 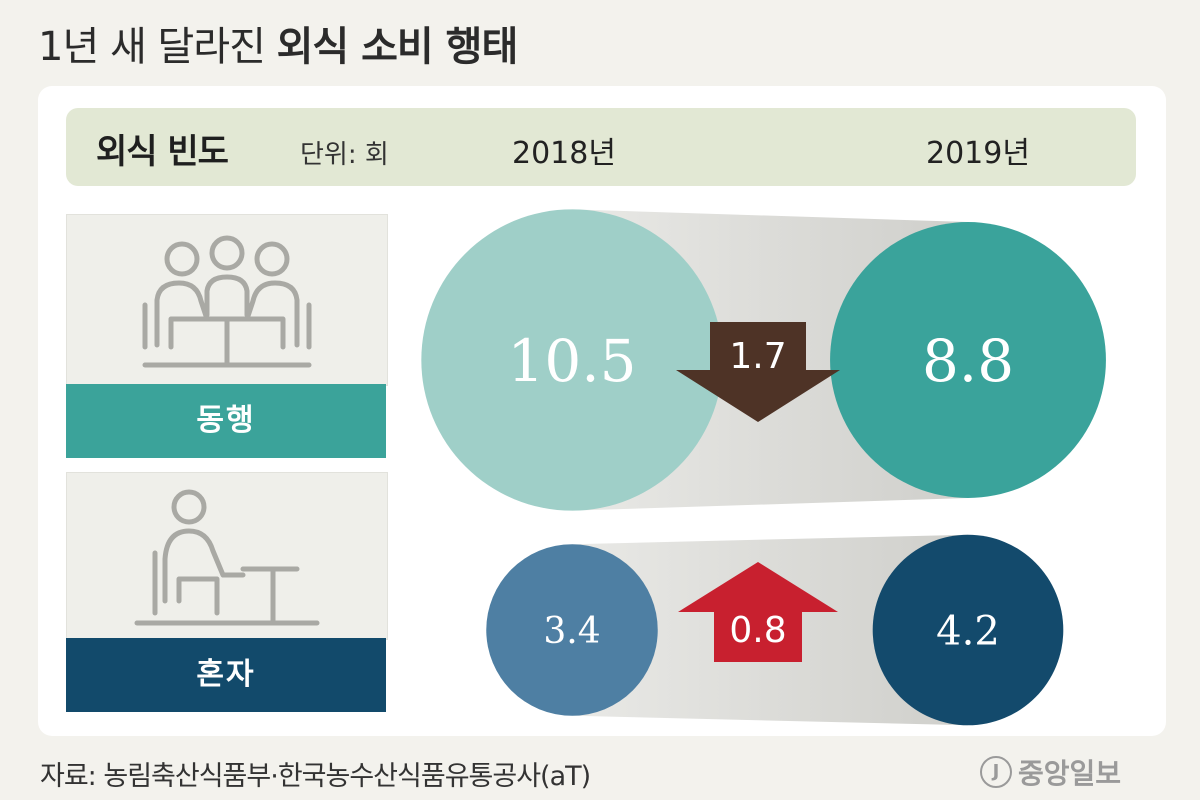 I want to click on logo-mark: J, so click(x=996, y=772).